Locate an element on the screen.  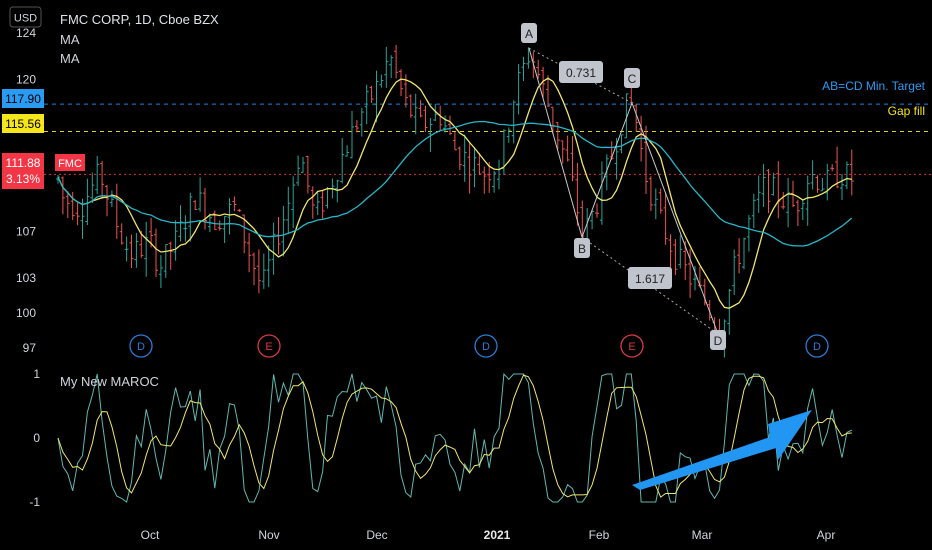
last-price-change: 3.13% is located at coordinates (23, 179).